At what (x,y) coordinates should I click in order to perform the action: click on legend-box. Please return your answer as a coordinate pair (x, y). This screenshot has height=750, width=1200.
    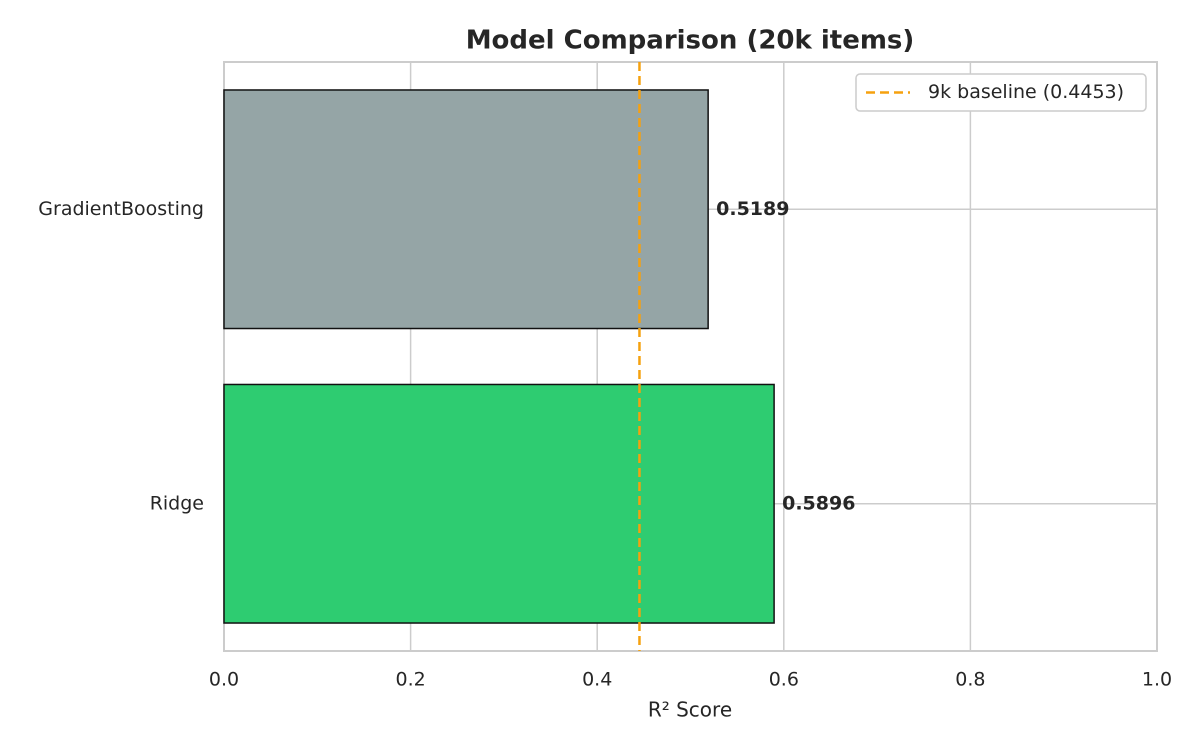
    Looking at the image, I should click on (1001, 92).